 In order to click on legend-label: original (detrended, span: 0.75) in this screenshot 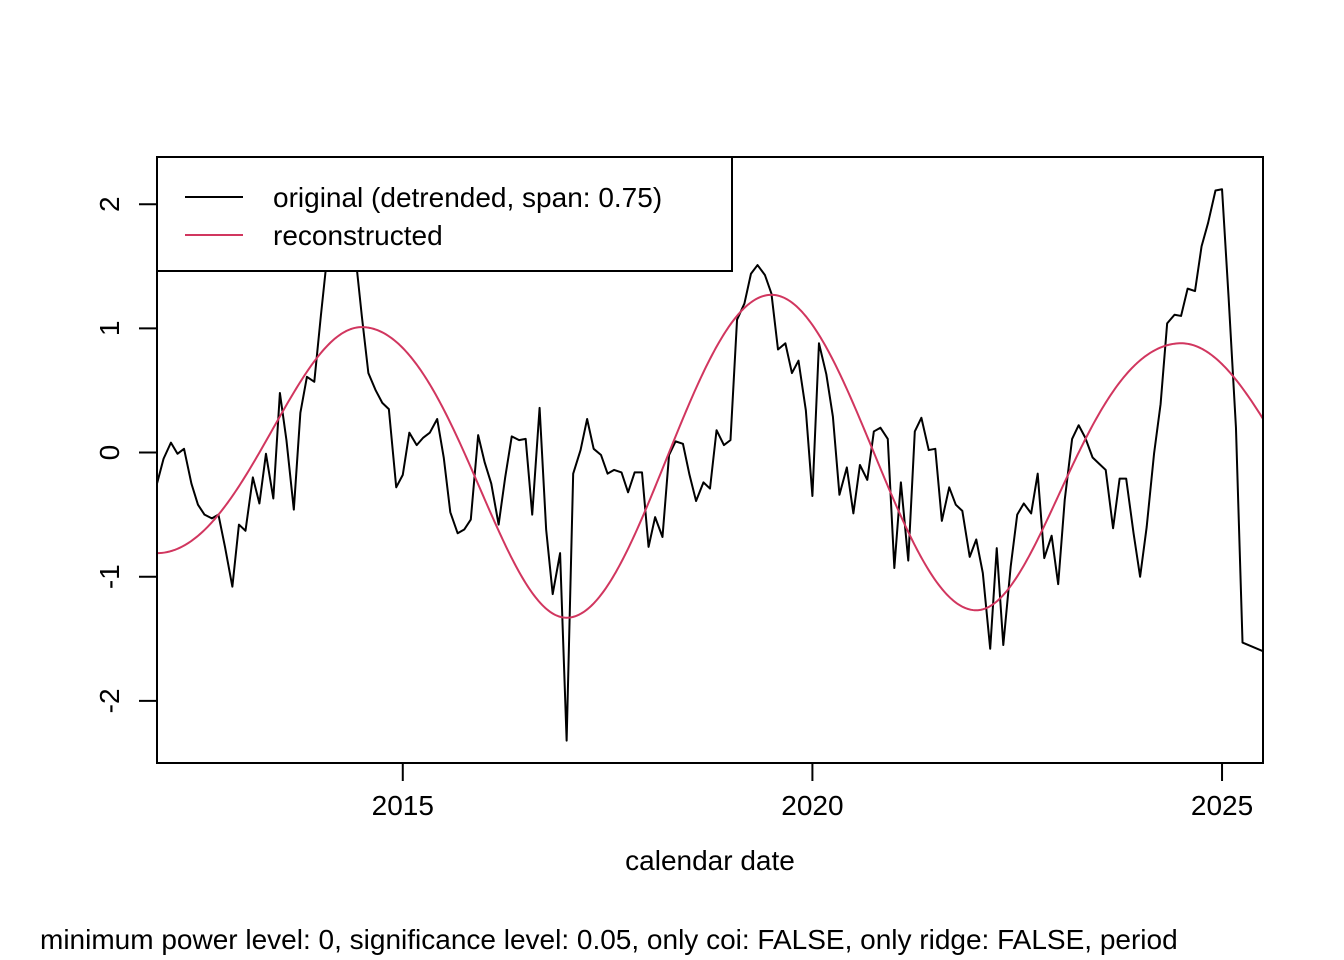, I will do `click(467, 197)`.